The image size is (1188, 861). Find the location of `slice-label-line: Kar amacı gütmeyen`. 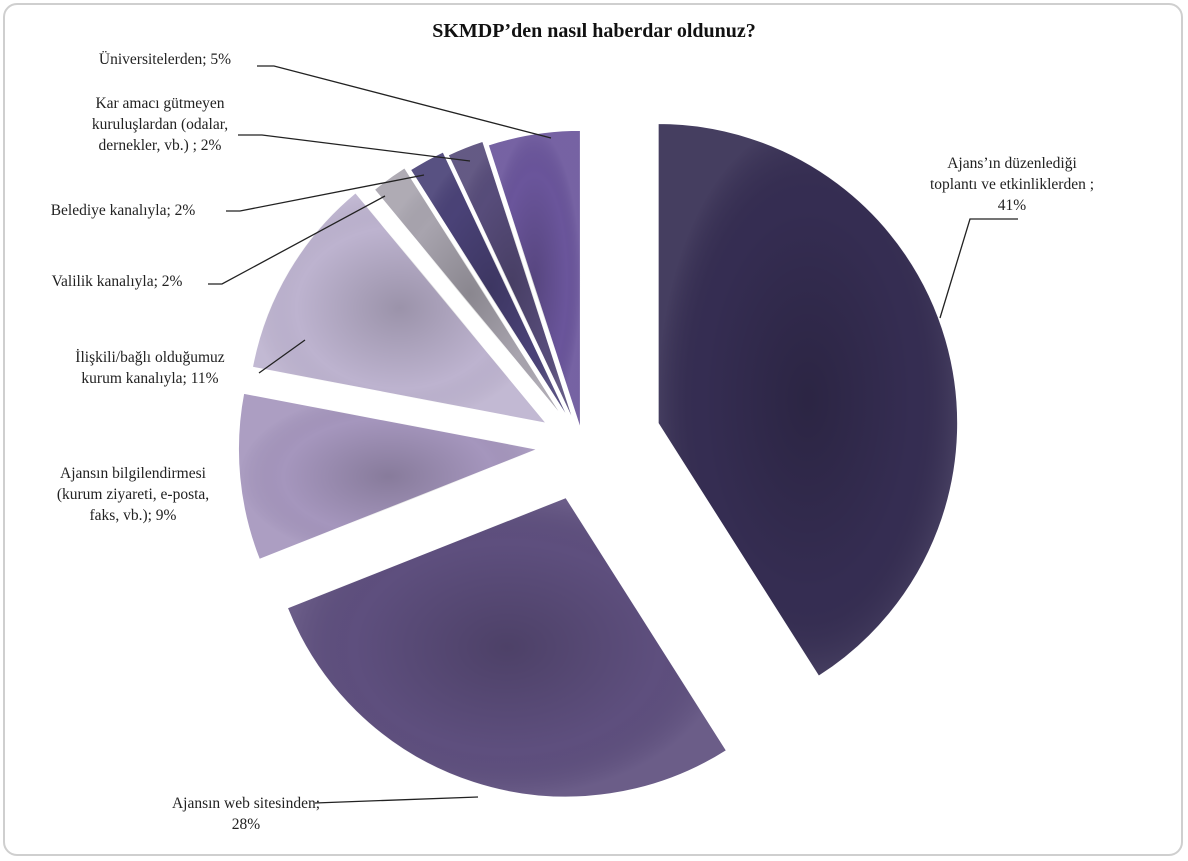

slice-label-line: Kar amacı gütmeyen is located at coordinates (159, 103).